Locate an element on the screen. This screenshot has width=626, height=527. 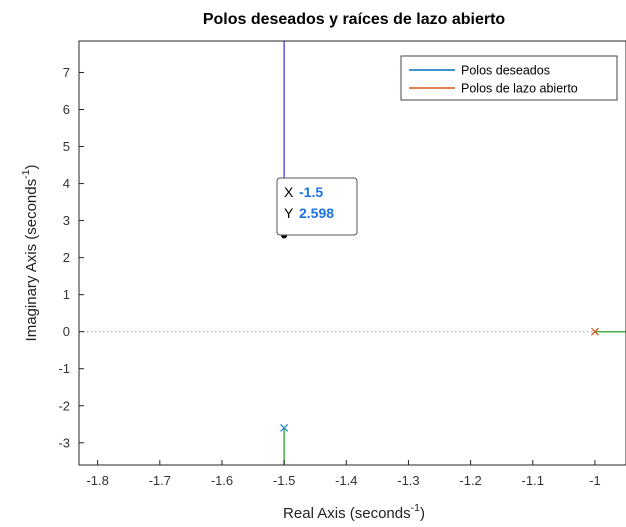
y-axis-label-exponent: -1 is located at coordinates (26, 173).